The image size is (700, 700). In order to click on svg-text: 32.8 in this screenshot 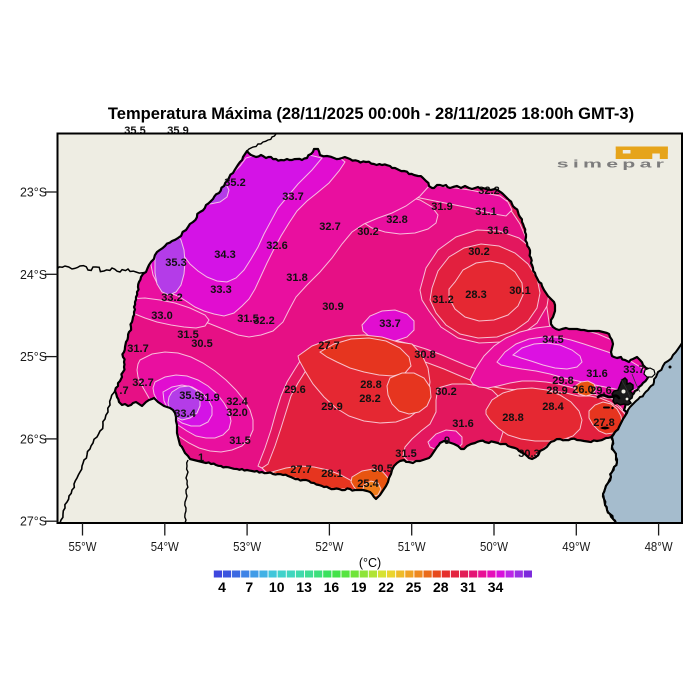, I will do `click(396, 220)`.